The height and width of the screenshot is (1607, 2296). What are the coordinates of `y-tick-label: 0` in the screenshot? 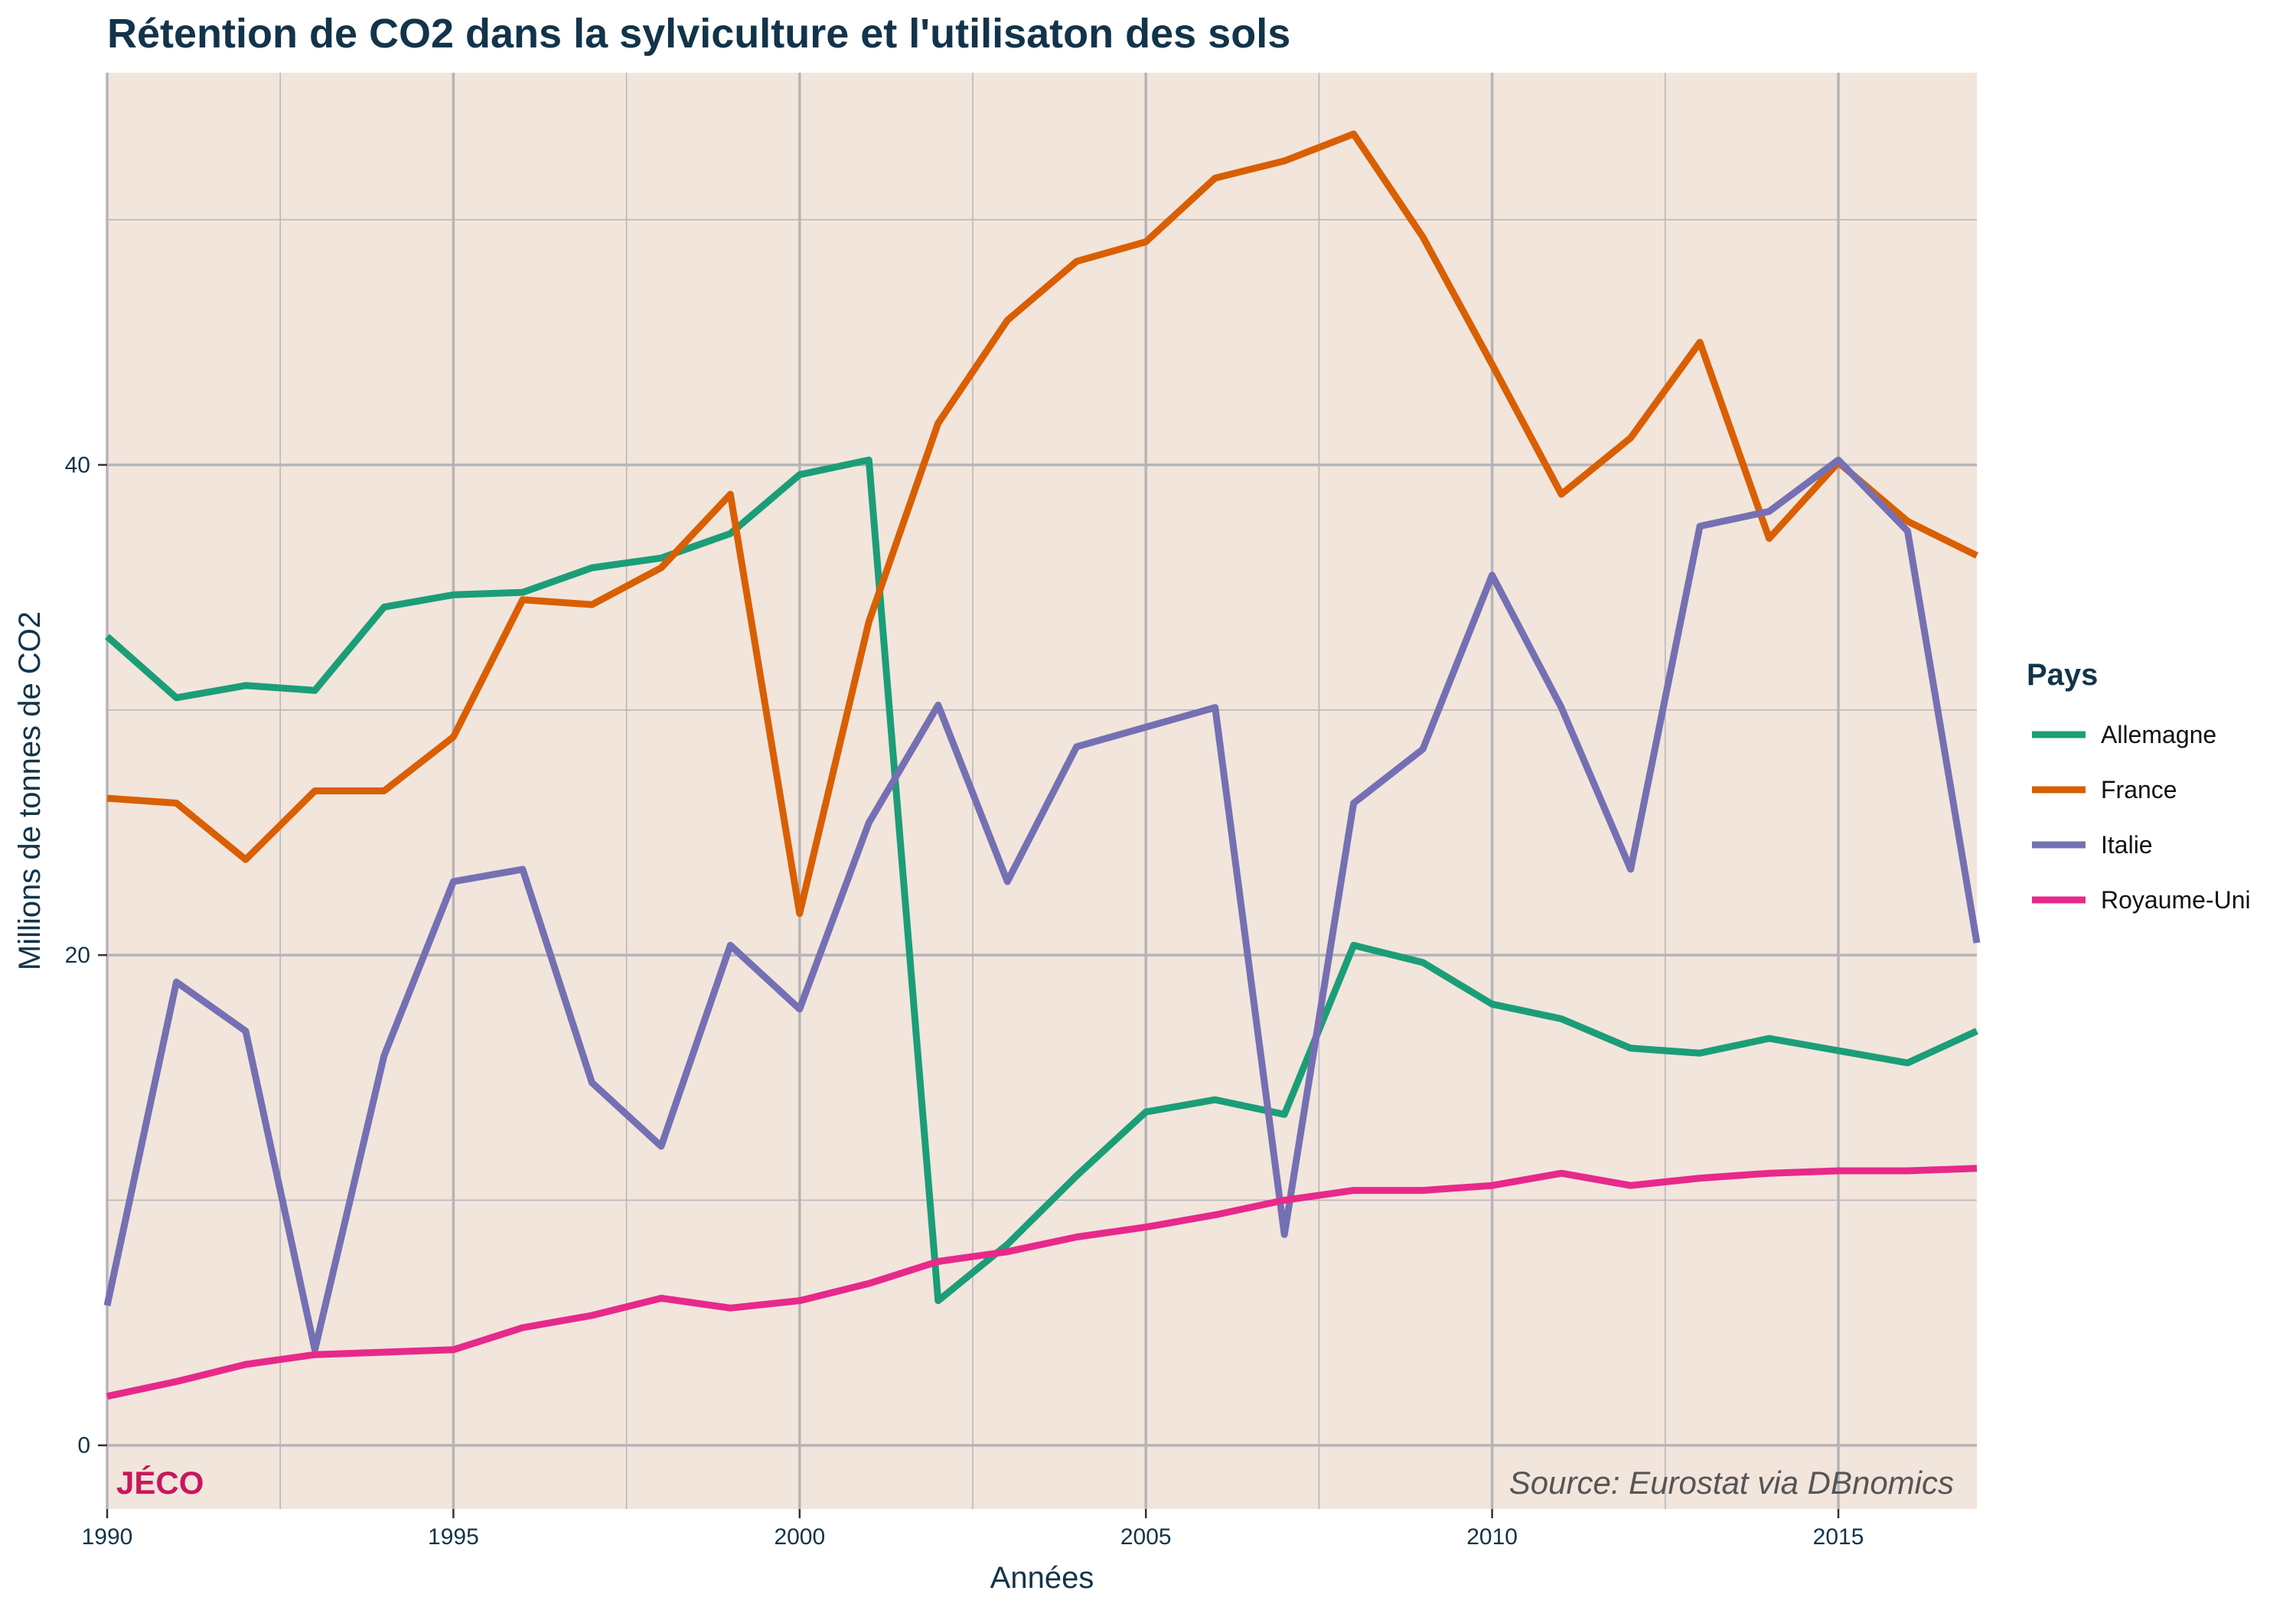 It's located at (83, 1446).